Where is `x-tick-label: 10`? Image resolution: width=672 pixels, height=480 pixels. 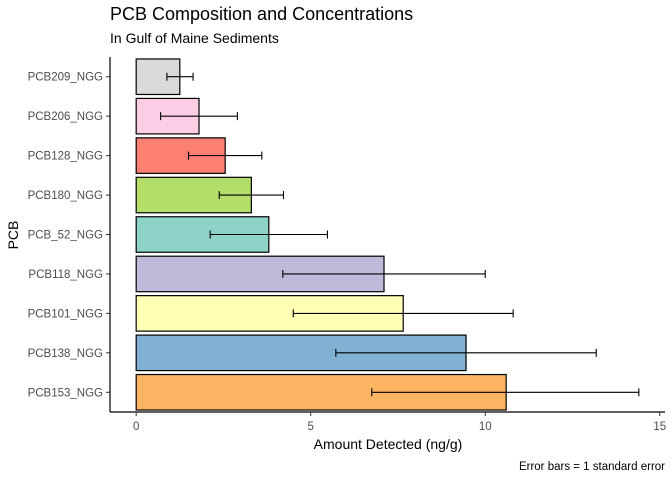
x-tick-label: 10 is located at coordinates (485, 427).